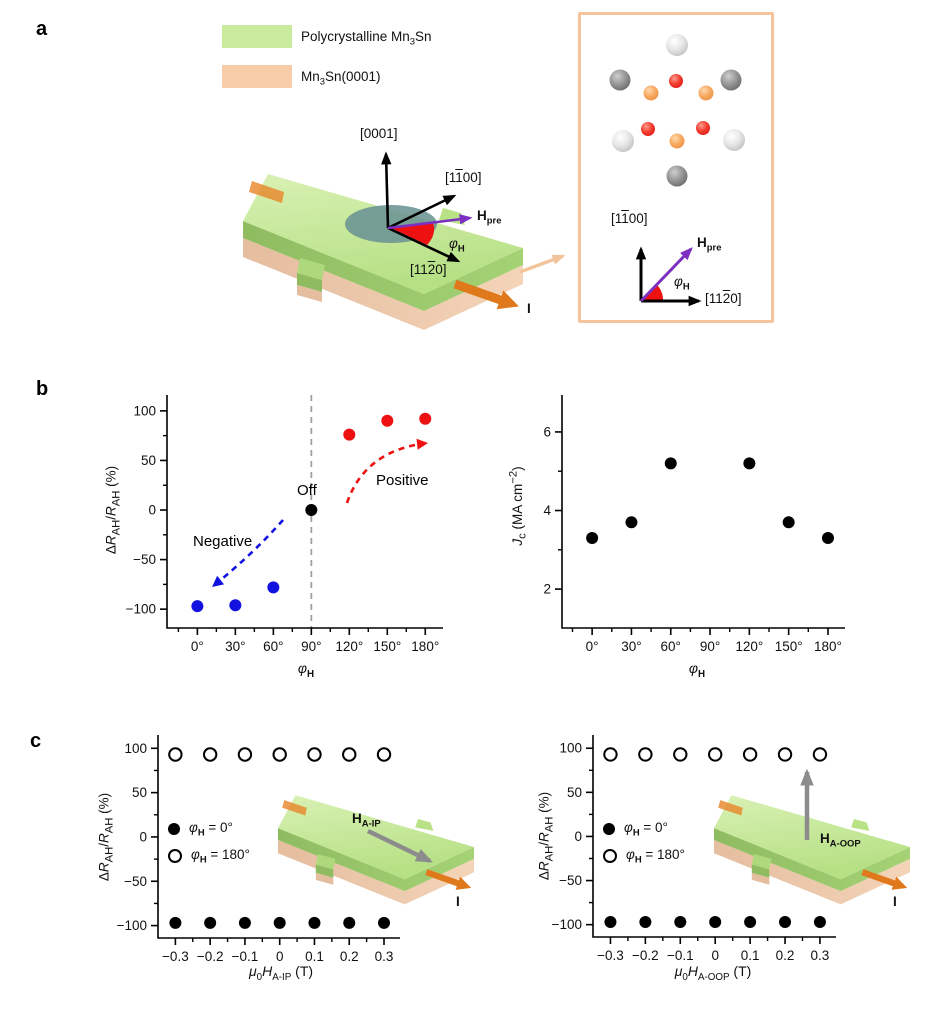 This screenshot has width=951, height=1009. Describe the element at coordinates (812, 836) in the screenshot. I see `device-inset-oop` at that location.